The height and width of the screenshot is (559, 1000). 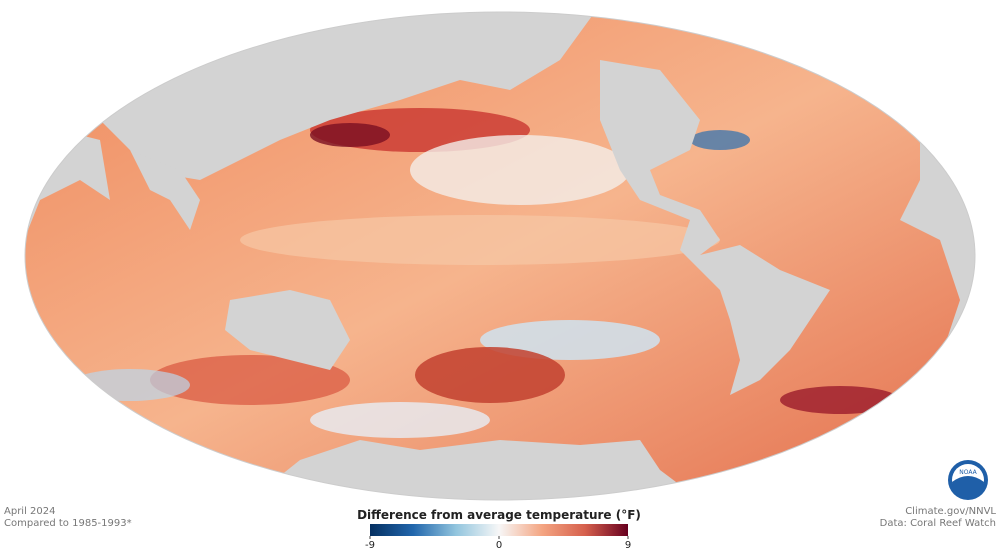 What do you see at coordinates (29, 511) in the screenshot?
I see `date: April 2024` at bounding box center [29, 511].